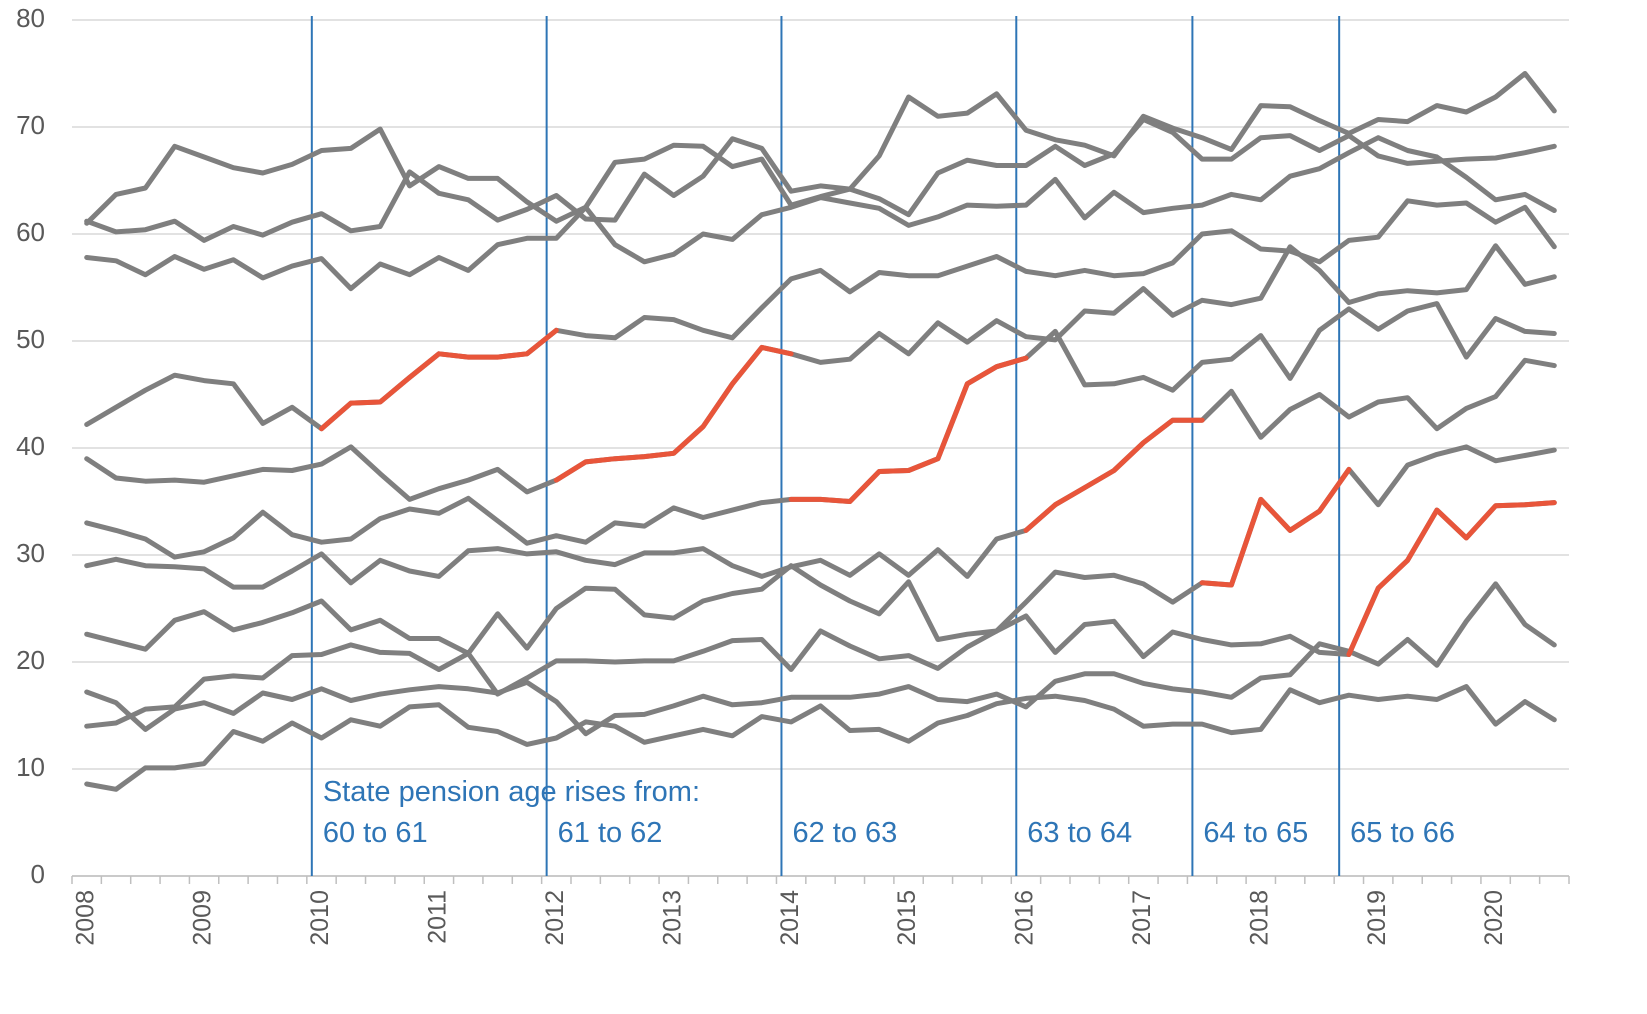 The width and height of the screenshot is (1647, 1014). Describe the element at coordinates (1377, 918) in the screenshot. I see `x-tick-label: 2019` at that location.